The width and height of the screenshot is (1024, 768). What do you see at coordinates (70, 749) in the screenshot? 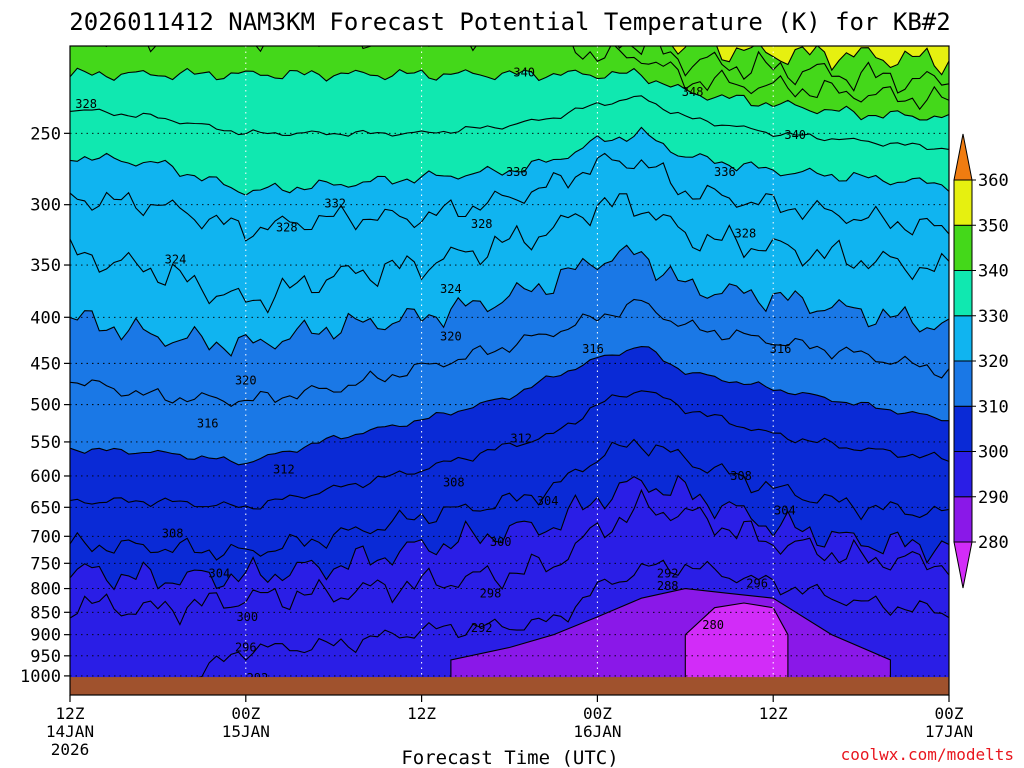
I see `x-tick-year: 2026` at bounding box center [70, 749].